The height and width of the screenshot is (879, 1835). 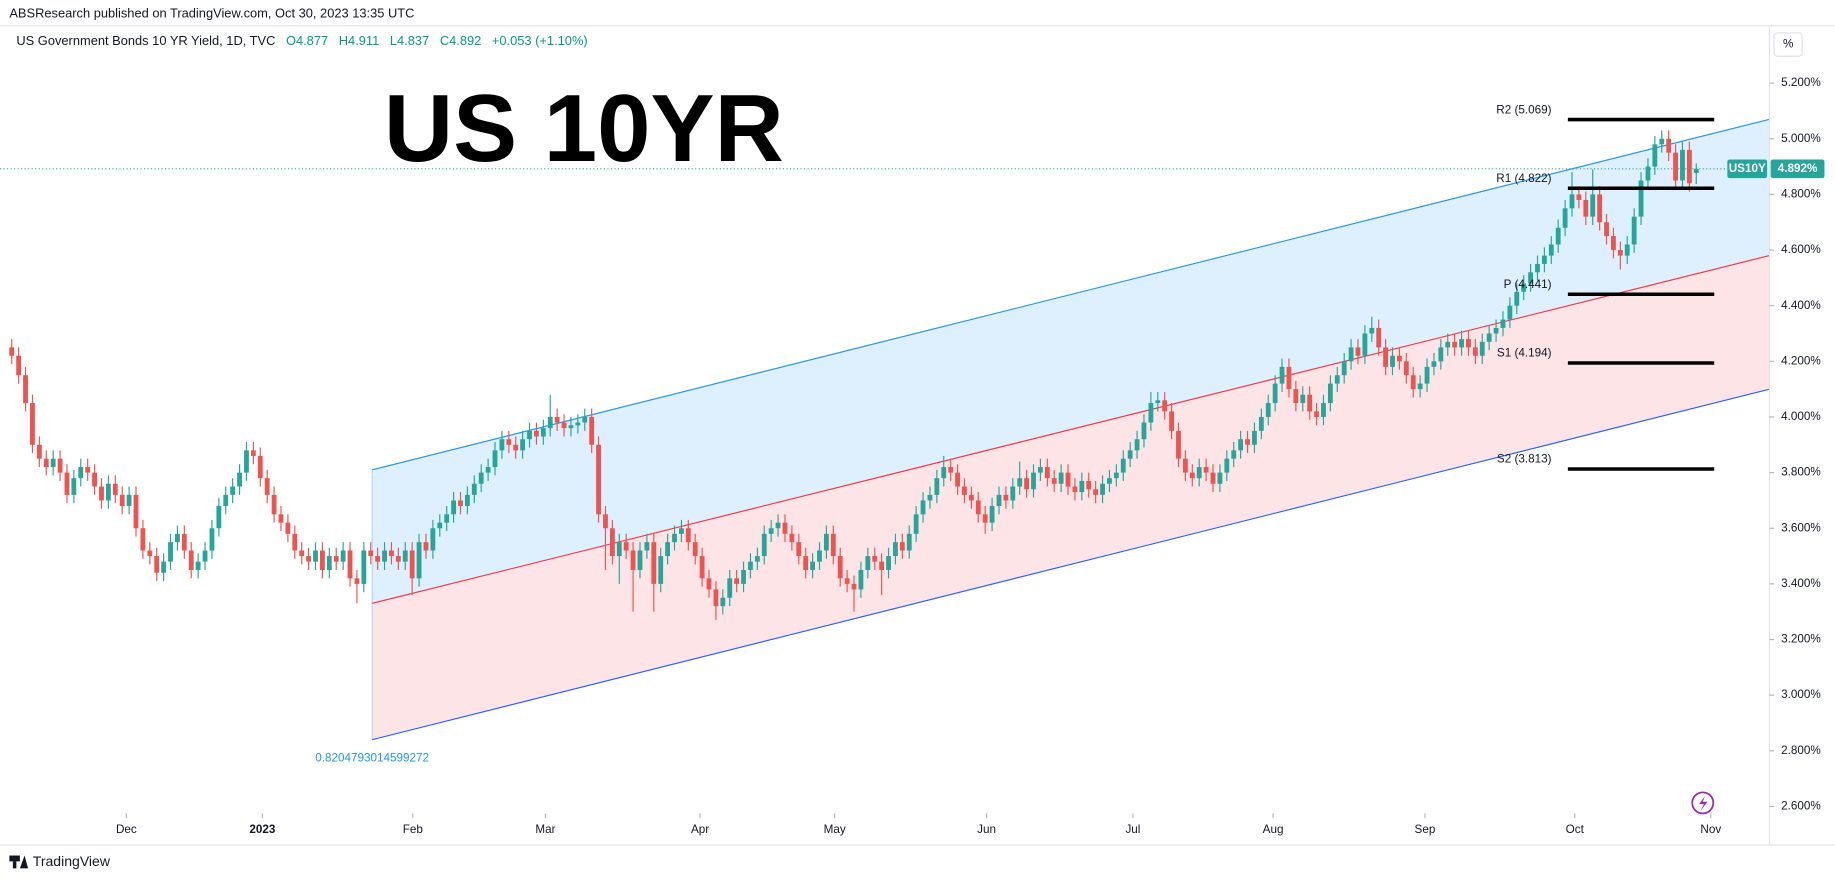 I want to click on y-tick-label: 5.000%, so click(x=1801, y=138).